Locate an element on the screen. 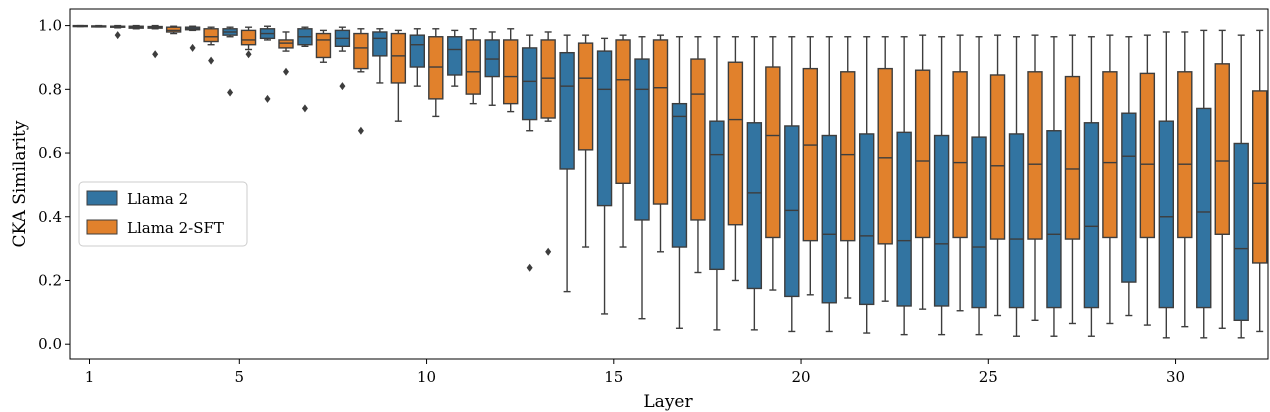  box-llama2-sft-layer-19-iqr is located at coordinates (773, 152).